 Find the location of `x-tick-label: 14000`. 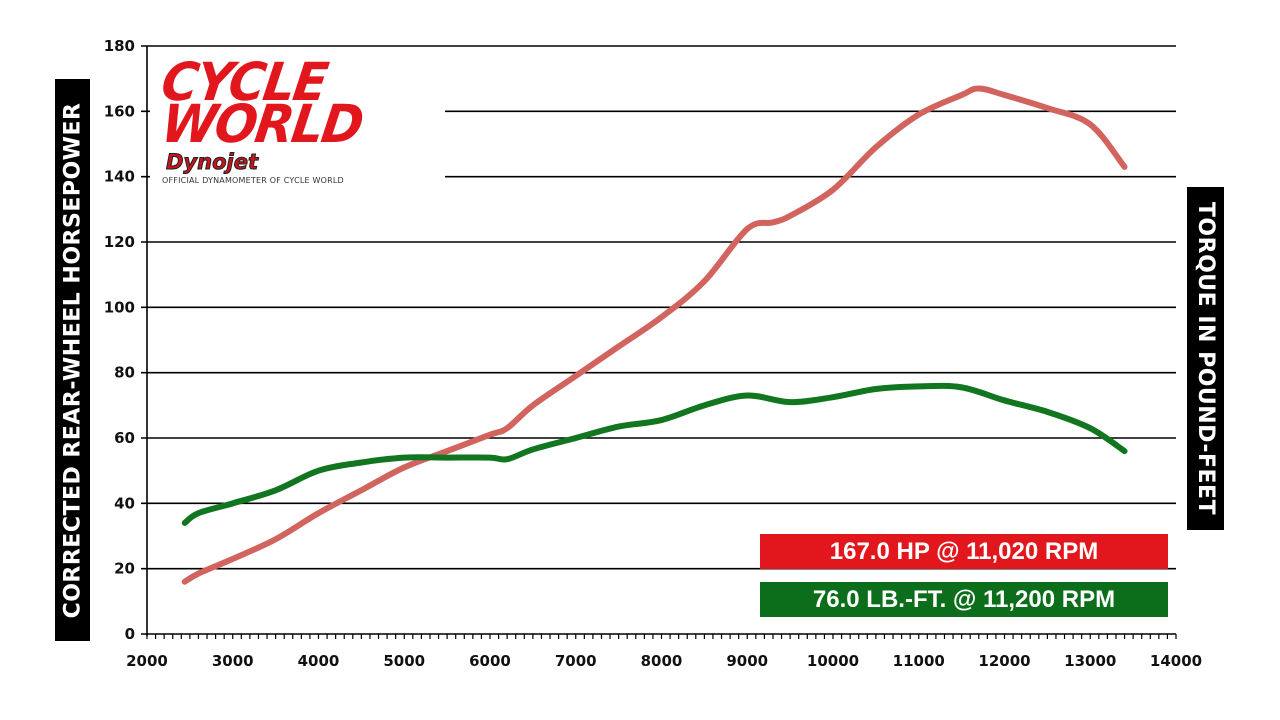

x-tick-label: 14000 is located at coordinates (1176, 661).